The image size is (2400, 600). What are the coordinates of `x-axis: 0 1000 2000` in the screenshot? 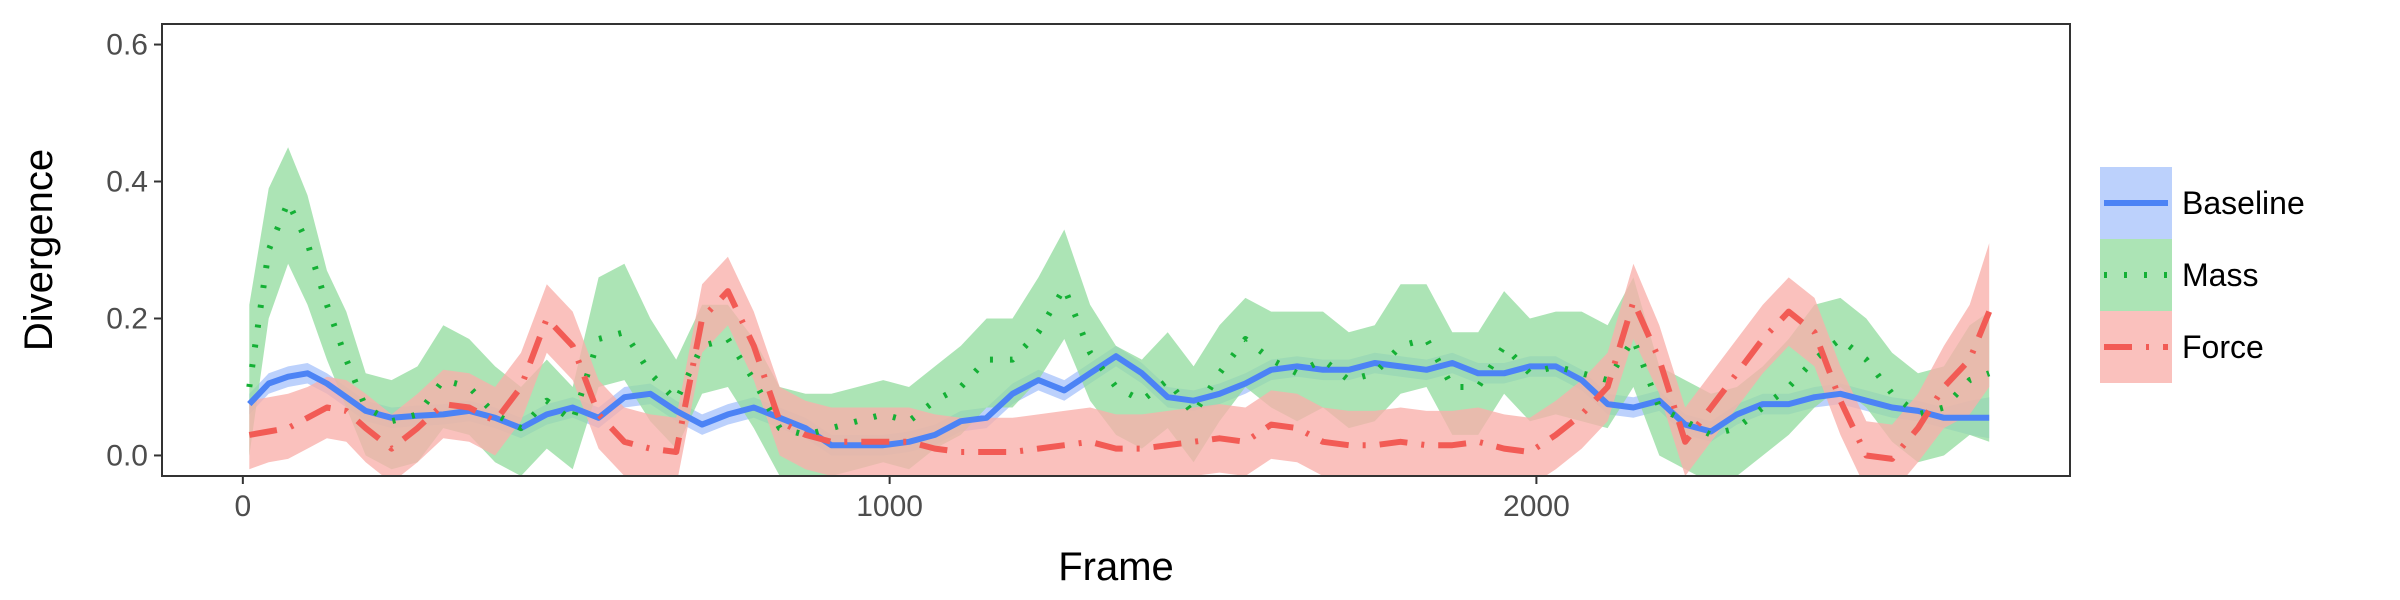 It's located at (902, 499).